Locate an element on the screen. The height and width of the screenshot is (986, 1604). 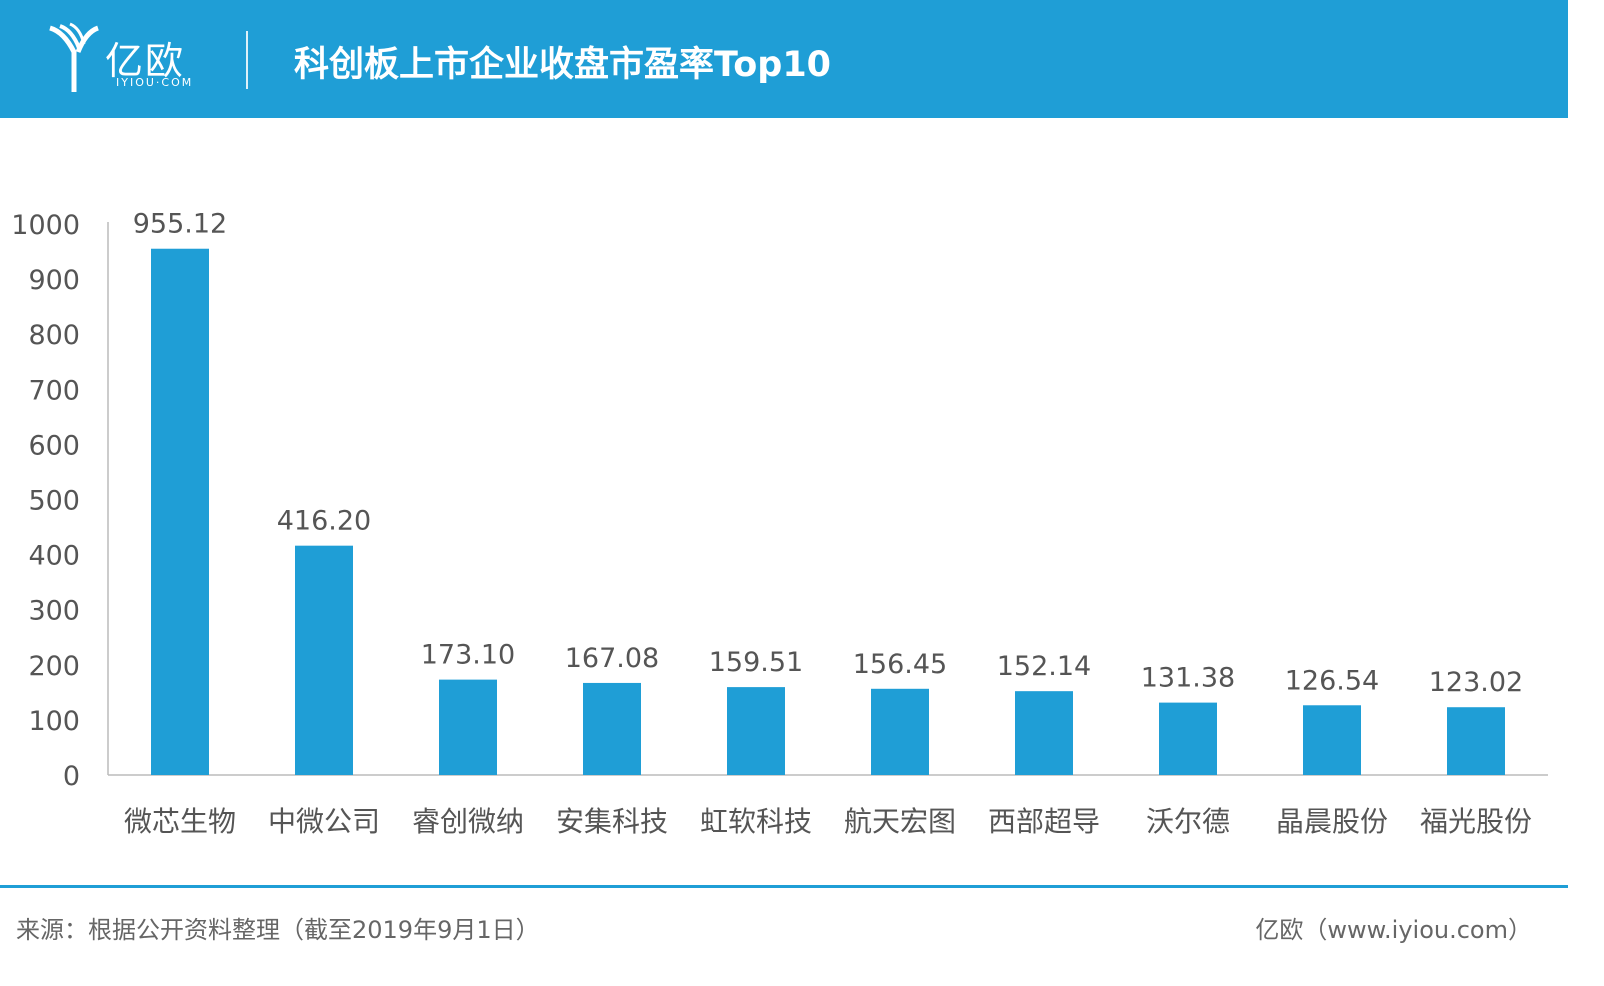
source-note: 来源：根据公开资料整理（截至2019年9月1日） is located at coordinates (278, 930).